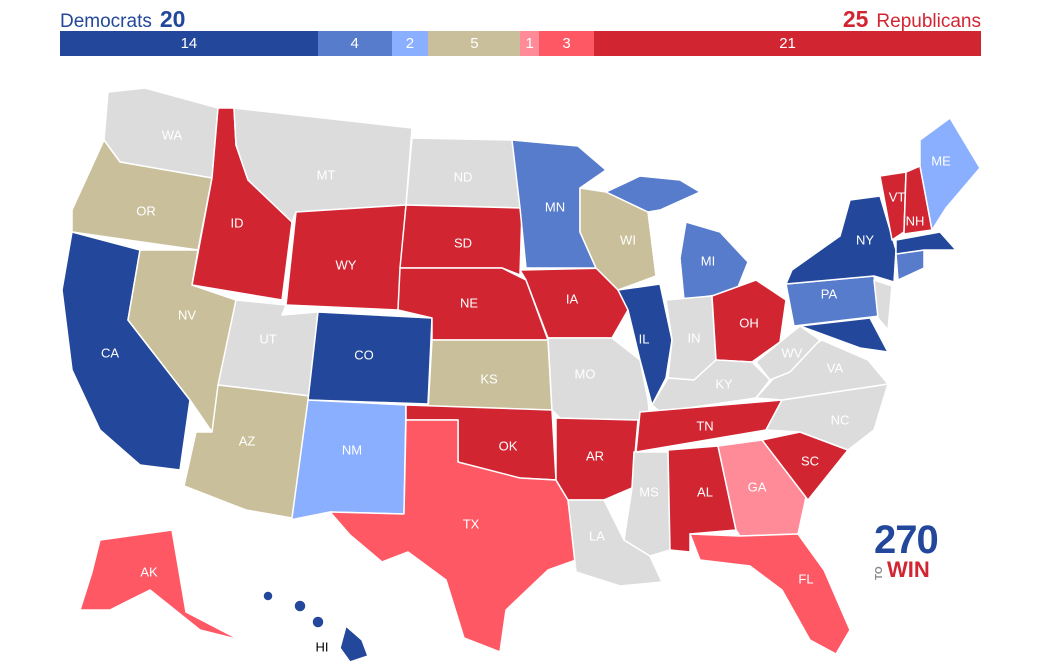 The image size is (1050, 670). I want to click on label-ky: KY, so click(724, 383).